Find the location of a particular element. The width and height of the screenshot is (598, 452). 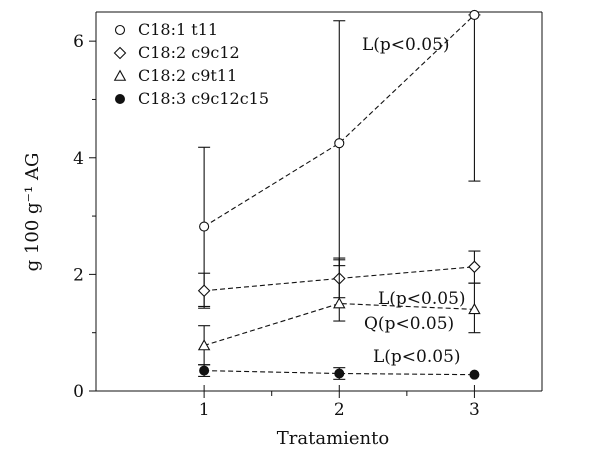

x-tick-label: 3 is located at coordinates (474, 410).